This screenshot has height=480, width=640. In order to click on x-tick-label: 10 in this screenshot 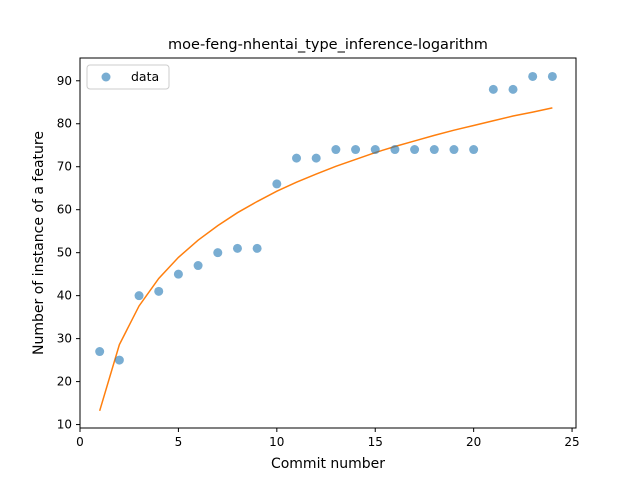, I will do `click(276, 442)`.